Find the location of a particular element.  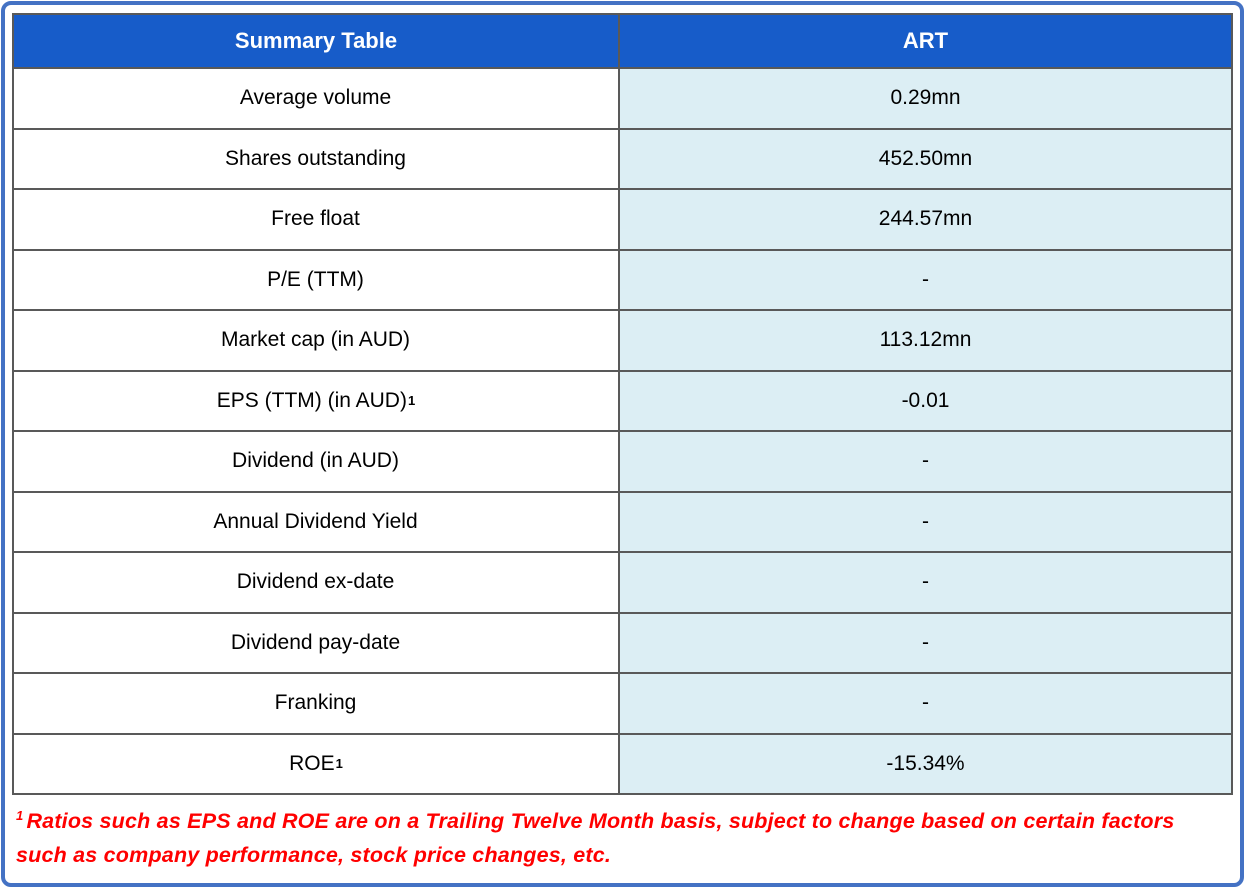

row-label-text: Dividend pay-date is located at coordinates (315, 642).